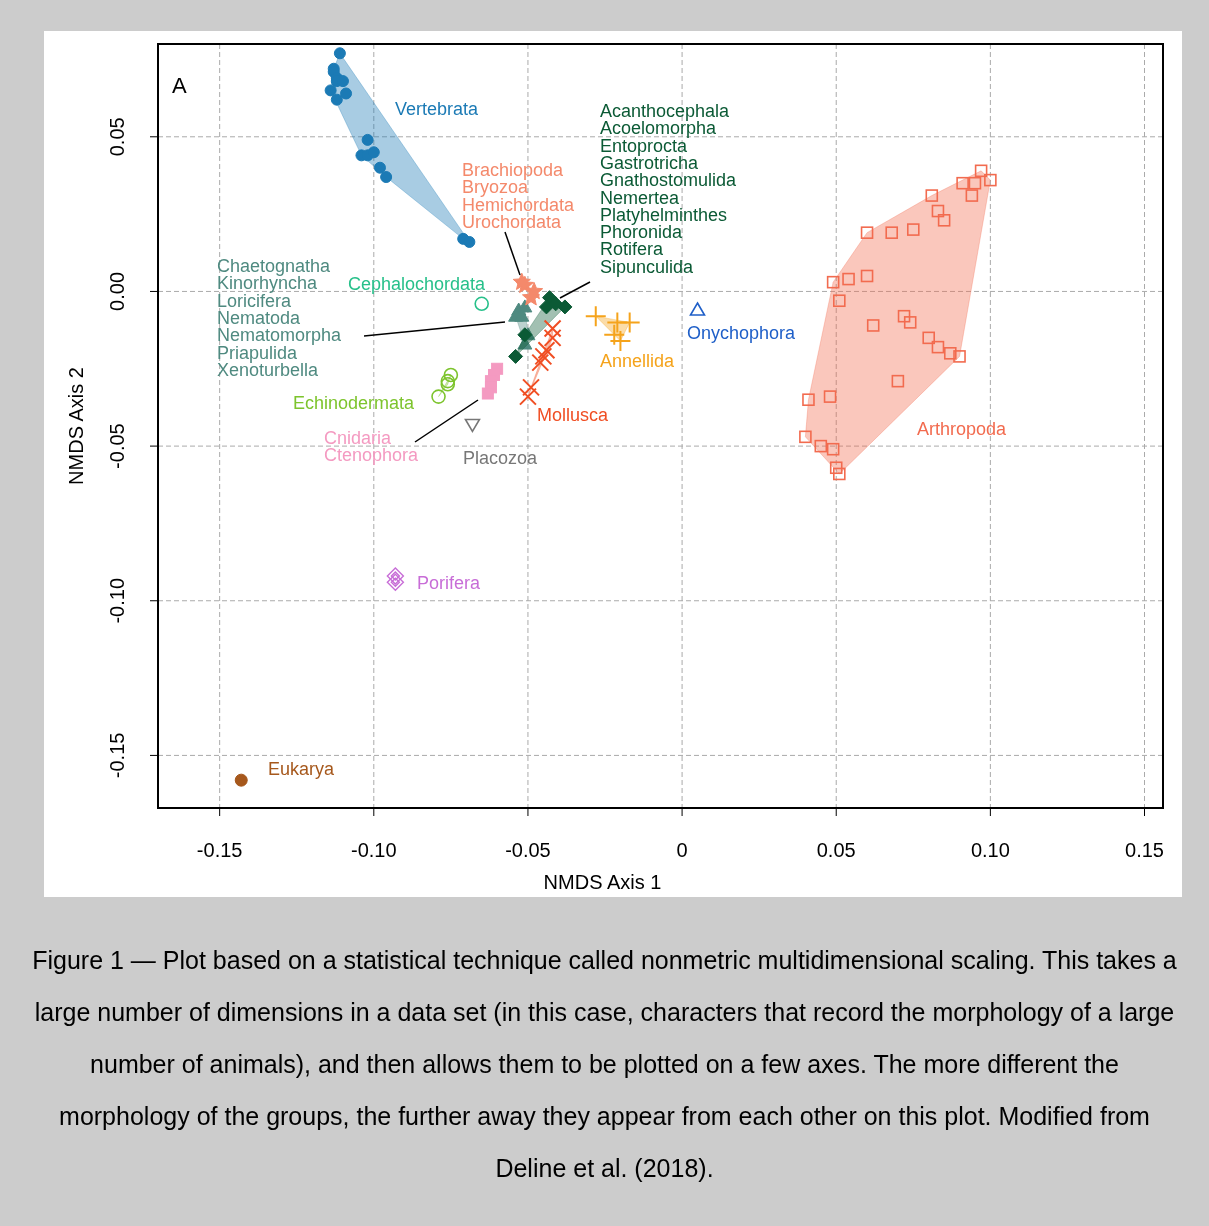 Image resolution: width=1209 pixels, height=1226 pixels. Describe the element at coordinates (437, 109) in the screenshot. I see `series-label: Vertebrata` at that location.